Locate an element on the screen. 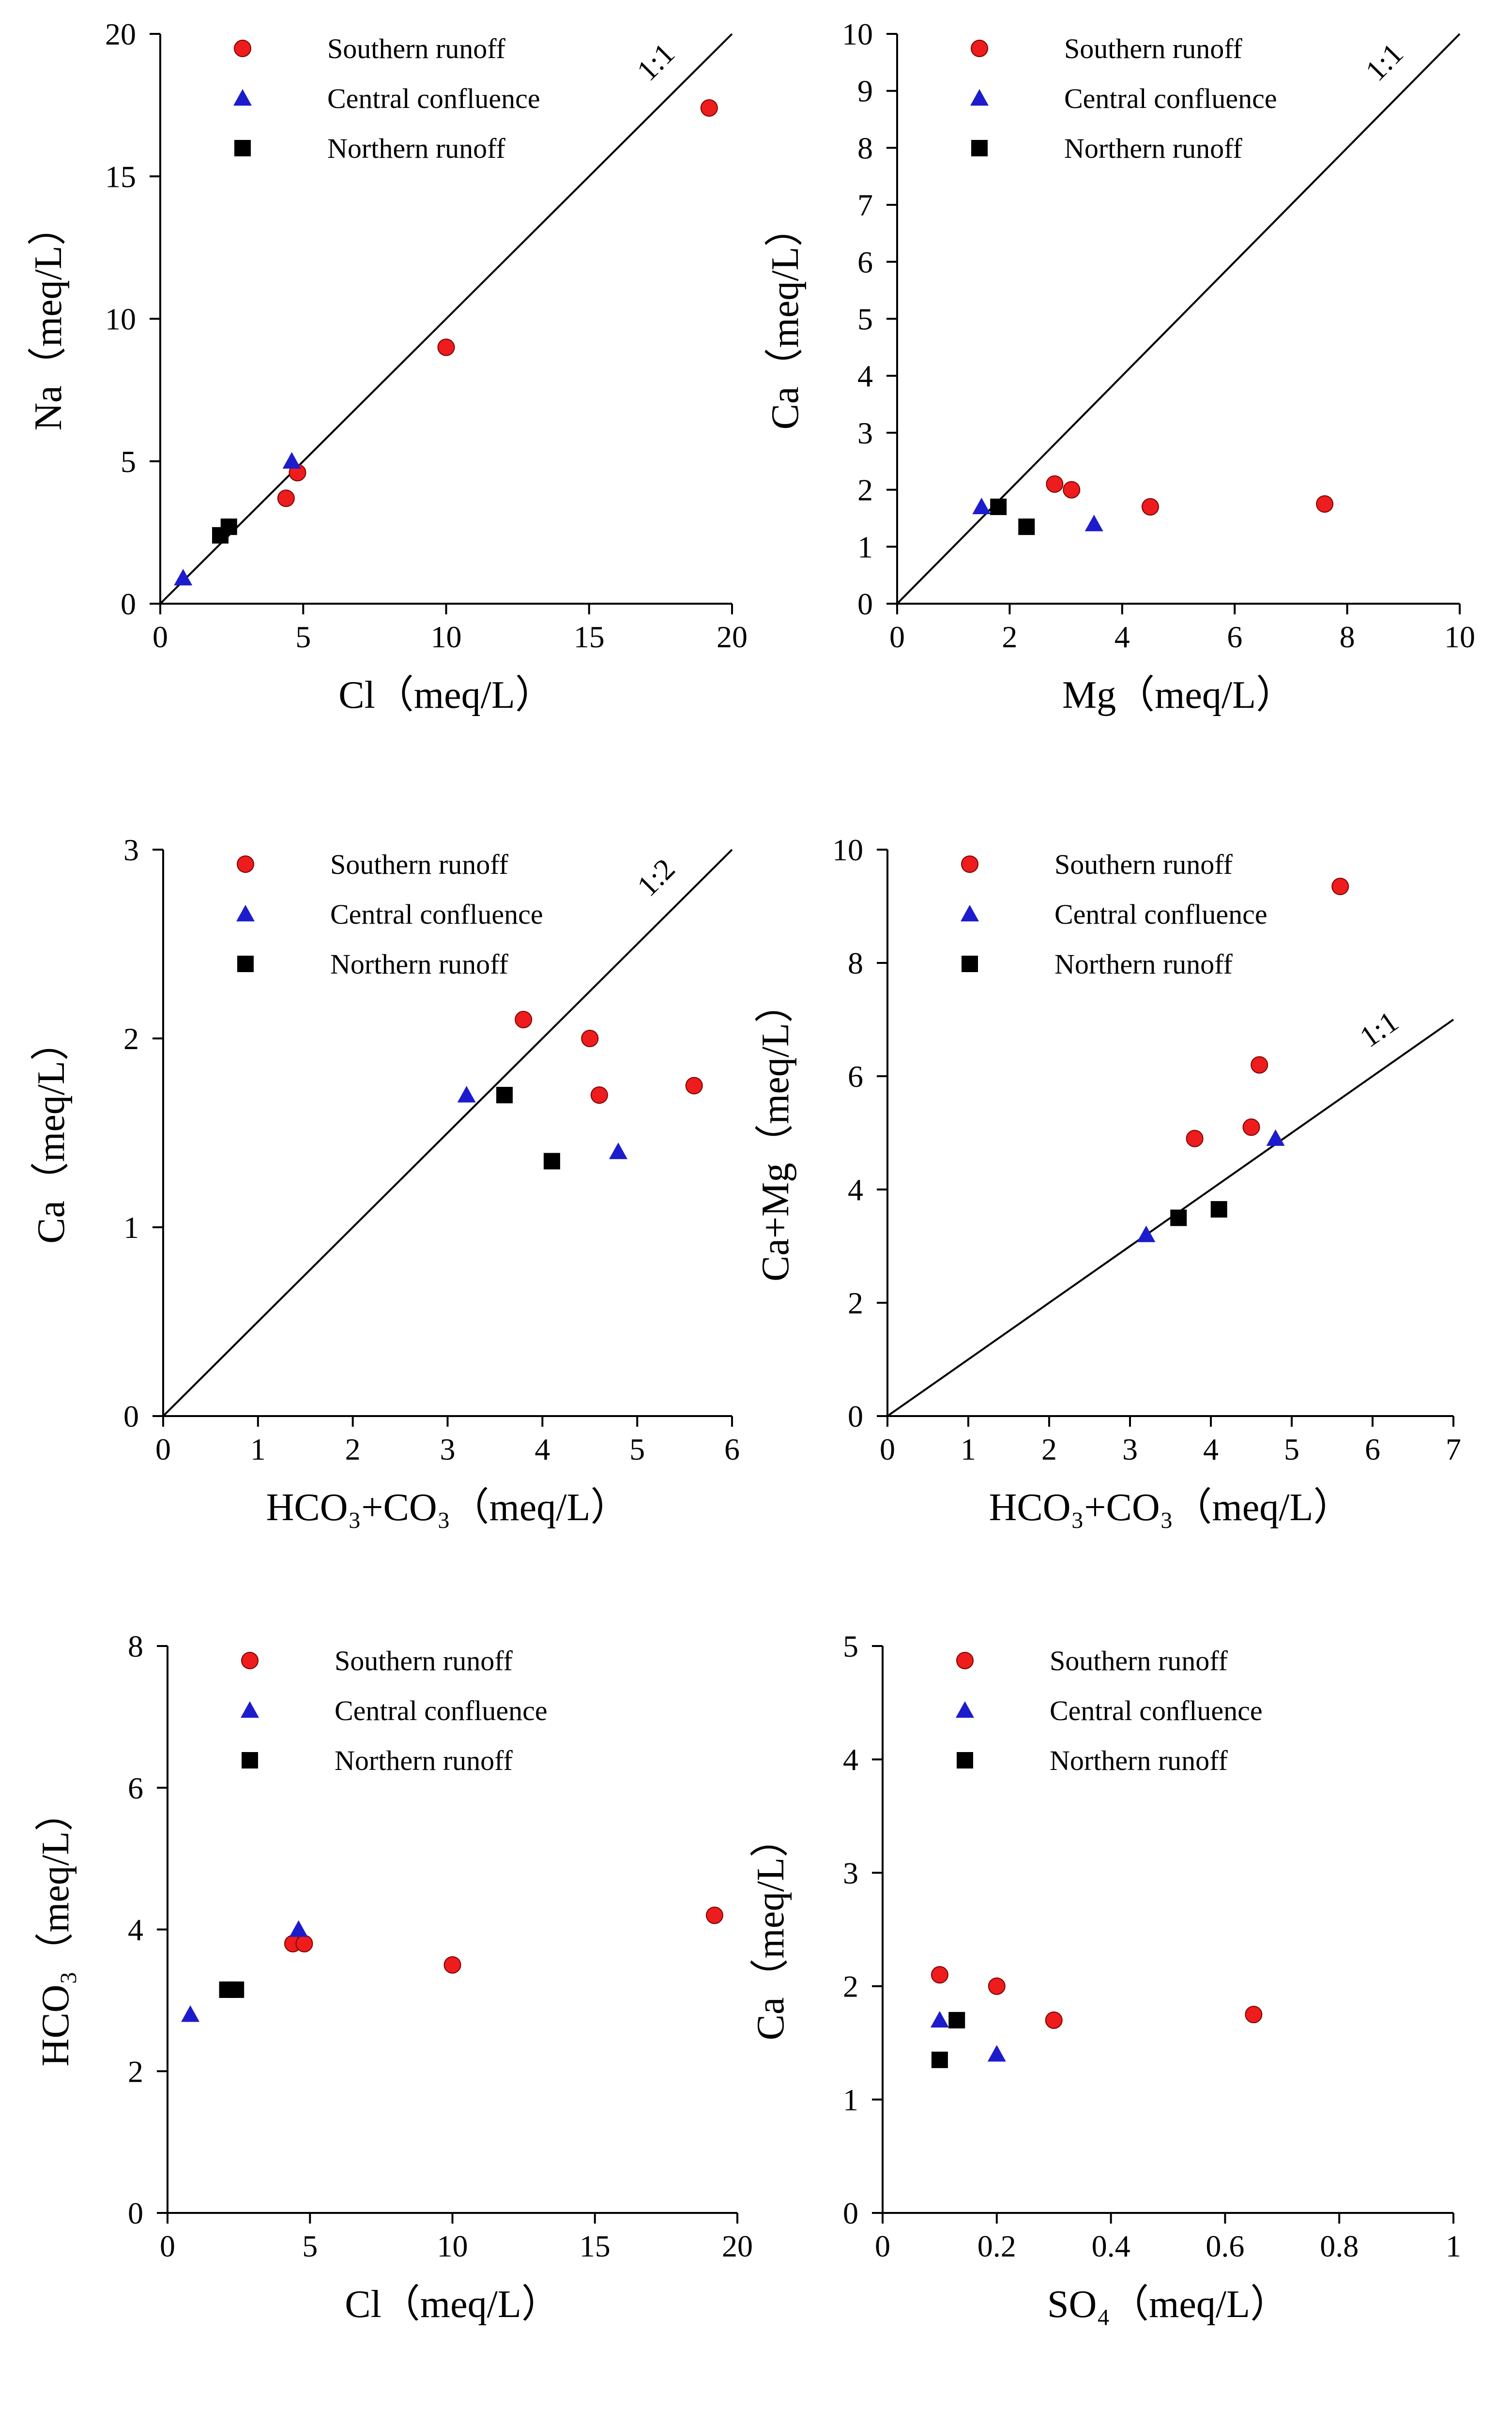  y-axis-title: Na（meq/L） is located at coordinates (49, 318).